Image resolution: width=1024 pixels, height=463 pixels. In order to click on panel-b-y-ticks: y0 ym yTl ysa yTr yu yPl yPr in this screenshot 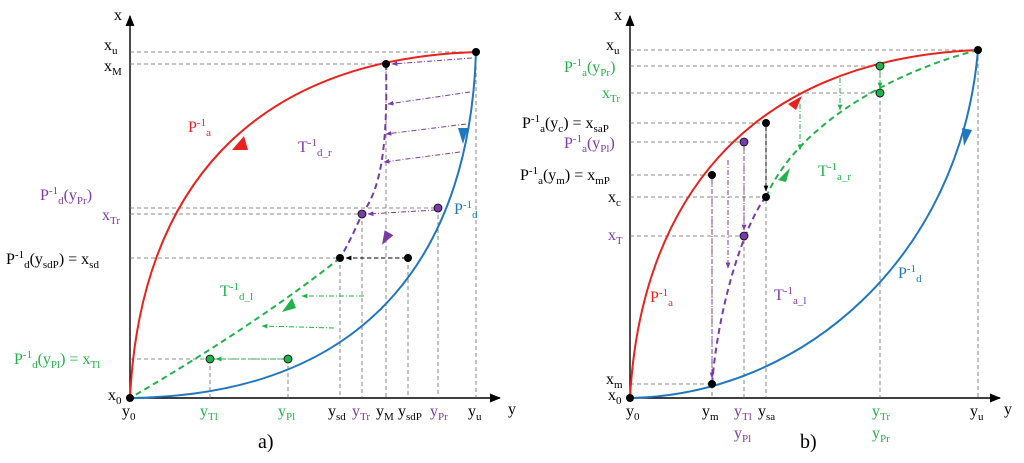, I will do `click(805, 424)`.